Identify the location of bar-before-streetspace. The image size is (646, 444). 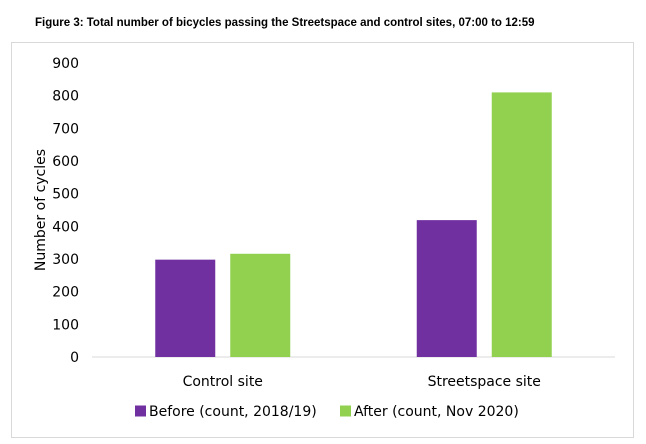
(446, 288).